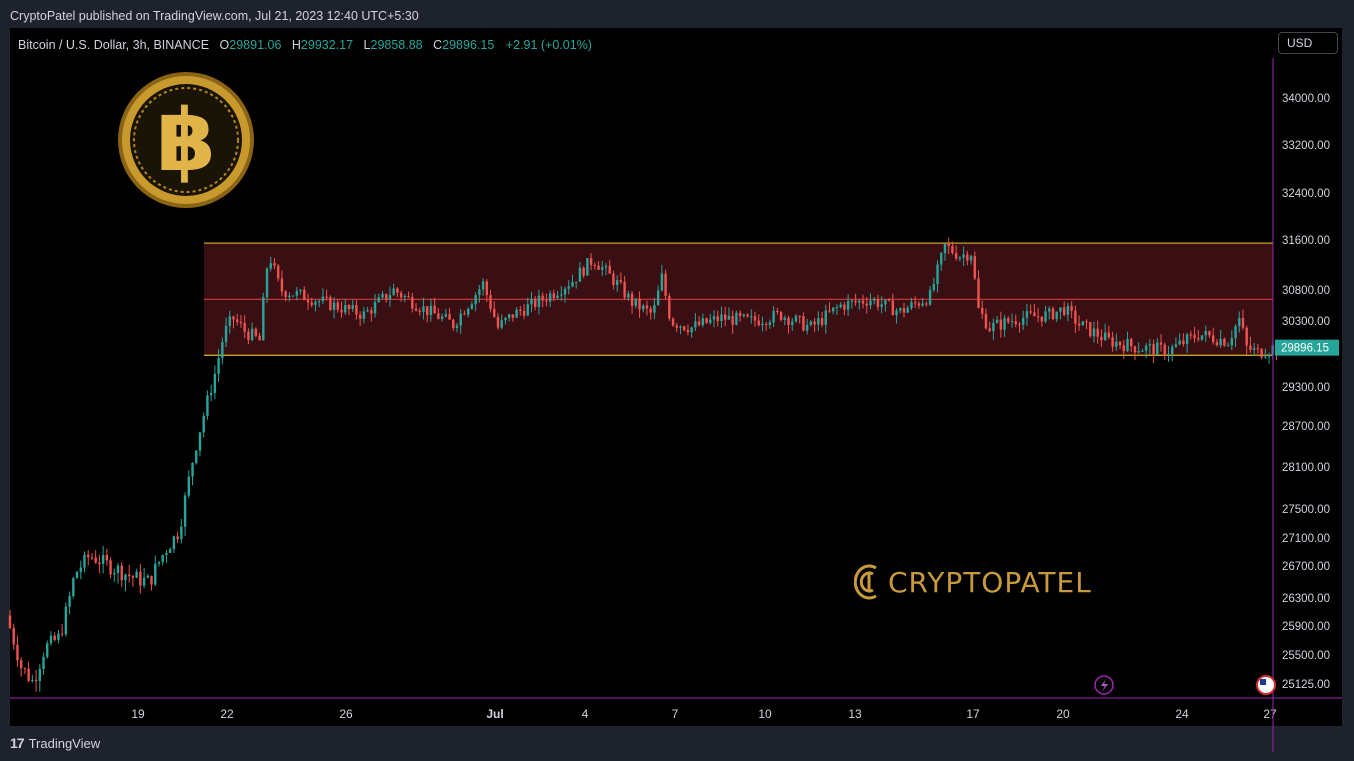  What do you see at coordinates (1306, 627) in the screenshot?
I see `price-tick-label: 25900.00` at bounding box center [1306, 627].